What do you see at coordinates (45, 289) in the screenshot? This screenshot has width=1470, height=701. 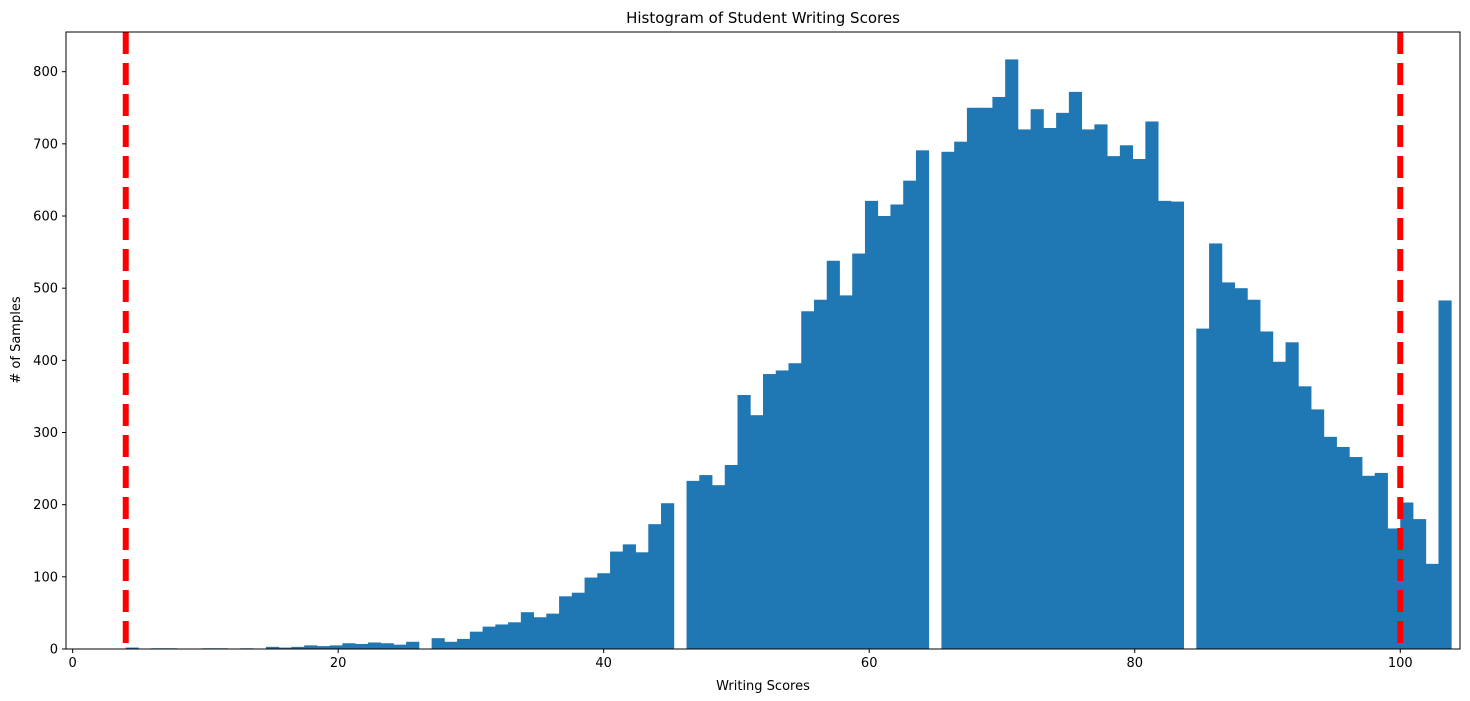 I see `y-tick-label: 500` at bounding box center [45, 289].